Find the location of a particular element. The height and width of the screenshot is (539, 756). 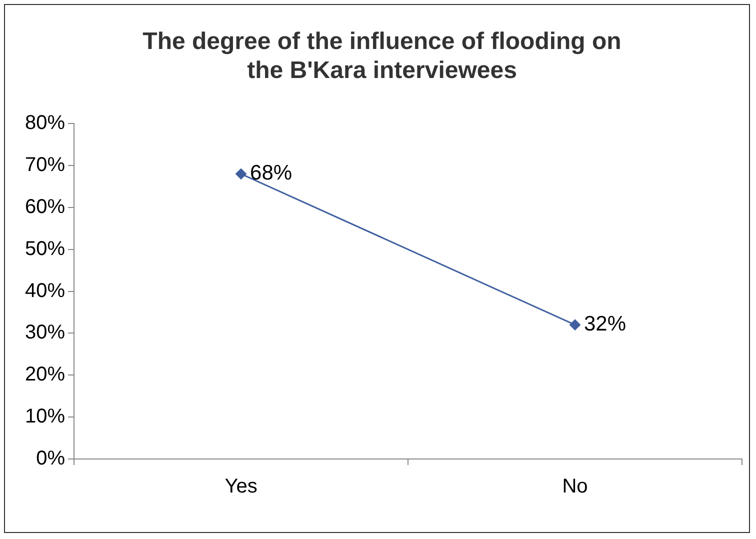

y-tick-label: 50% is located at coordinates (45, 249).